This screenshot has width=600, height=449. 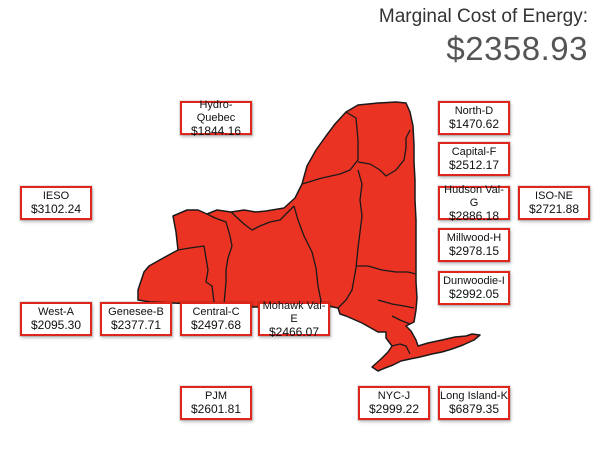 What do you see at coordinates (474, 251) in the screenshot?
I see `zone-price: $2978.15` at bounding box center [474, 251].